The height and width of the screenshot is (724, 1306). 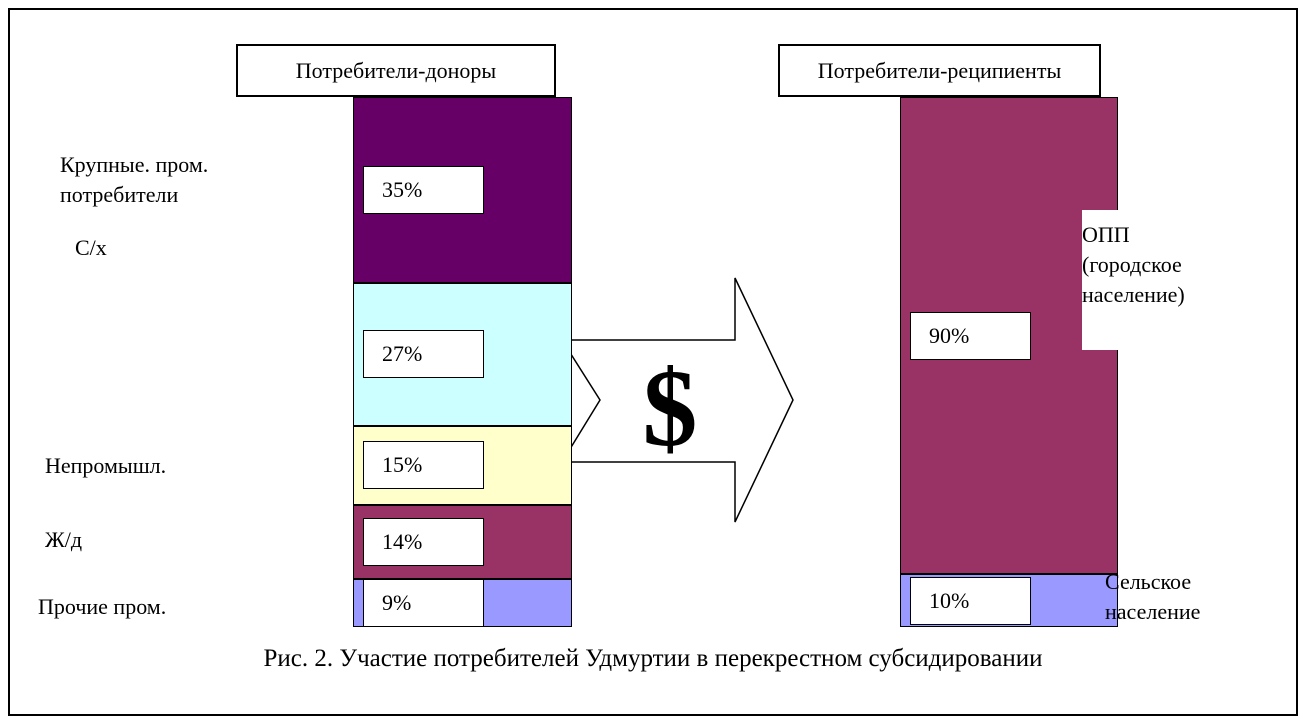 I want to click on value-label: 14%, so click(x=423, y=542).